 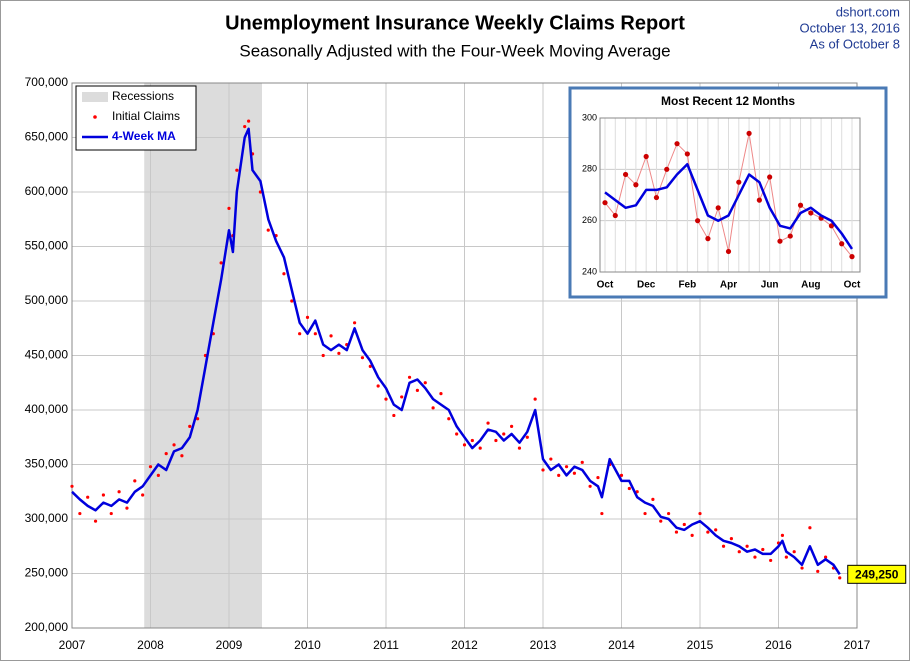 I want to click on legend-label: Recessions, so click(x=143, y=96).